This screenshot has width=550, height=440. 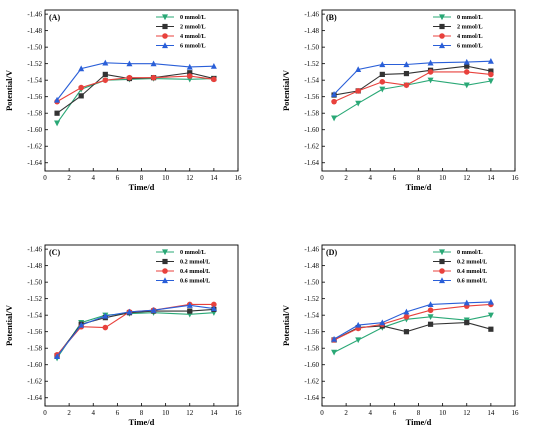 I want to click on y-tick-label: -1.62, so click(x=311, y=147).